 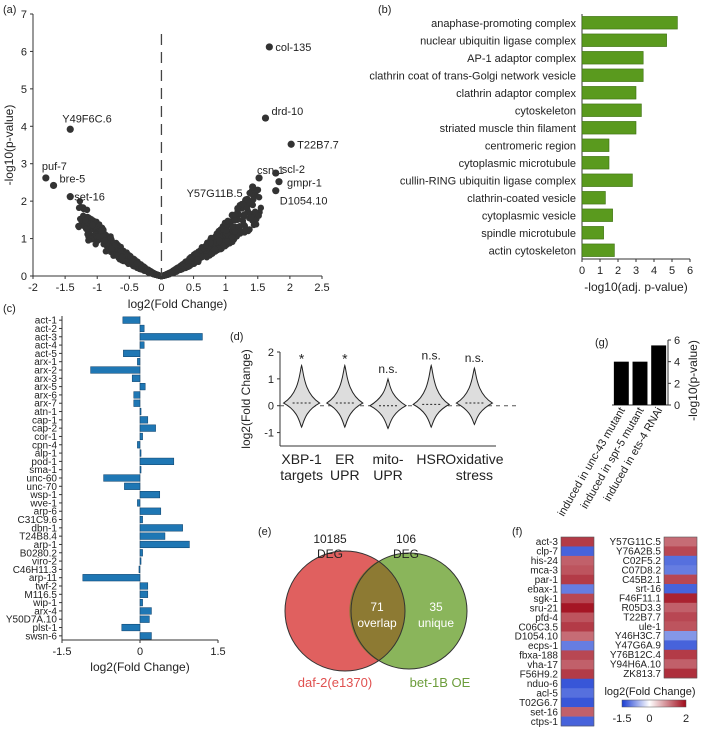 I want to click on unique-label: unique, so click(x=436, y=623).